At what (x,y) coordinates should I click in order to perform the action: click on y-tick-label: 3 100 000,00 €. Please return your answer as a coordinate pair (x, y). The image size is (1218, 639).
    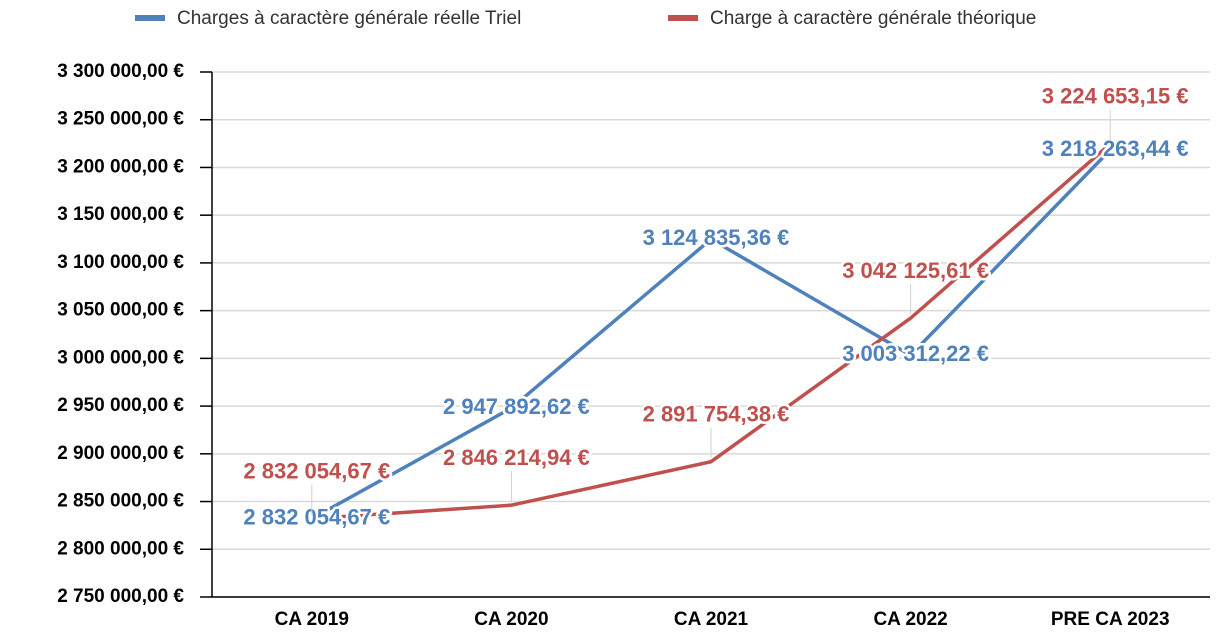
    Looking at the image, I should click on (120, 262).